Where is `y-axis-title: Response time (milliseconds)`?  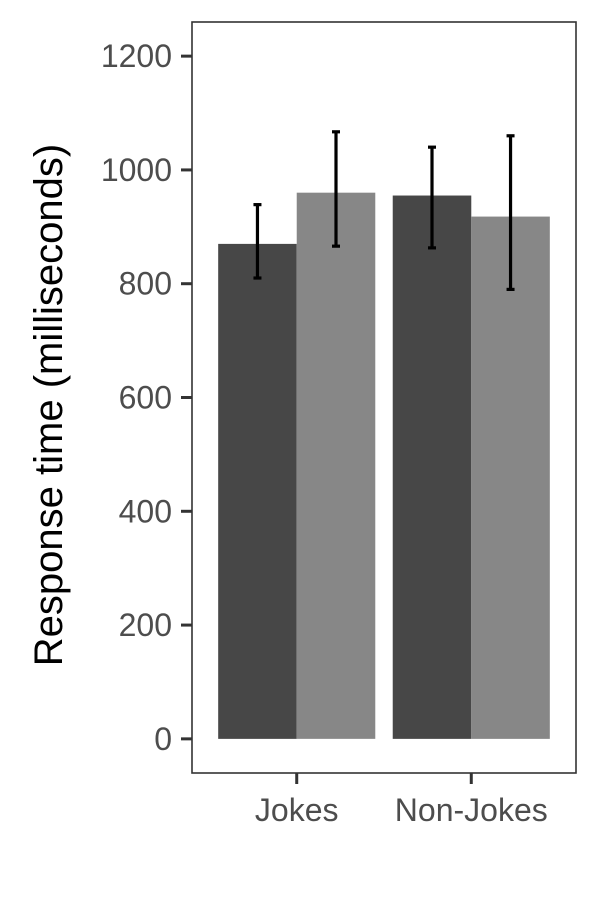 y-axis-title: Response time (milliseconds) is located at coordinates (49, 405).